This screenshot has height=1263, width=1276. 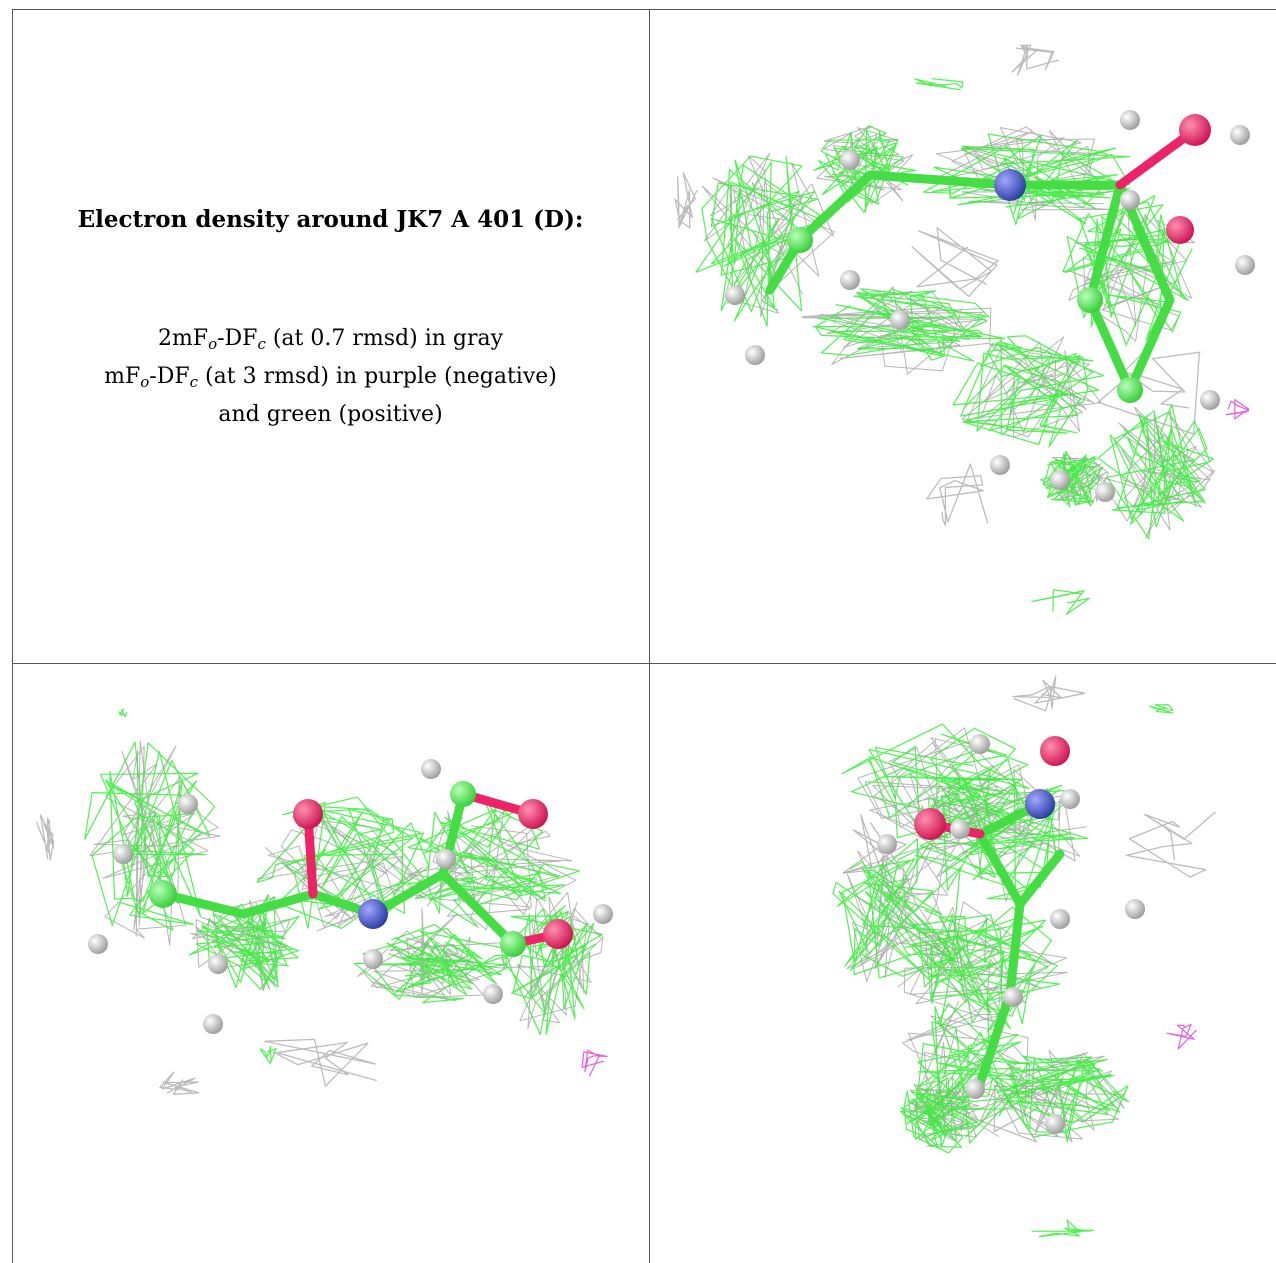 I want to click on text: mF, so click(x=122, y=376).